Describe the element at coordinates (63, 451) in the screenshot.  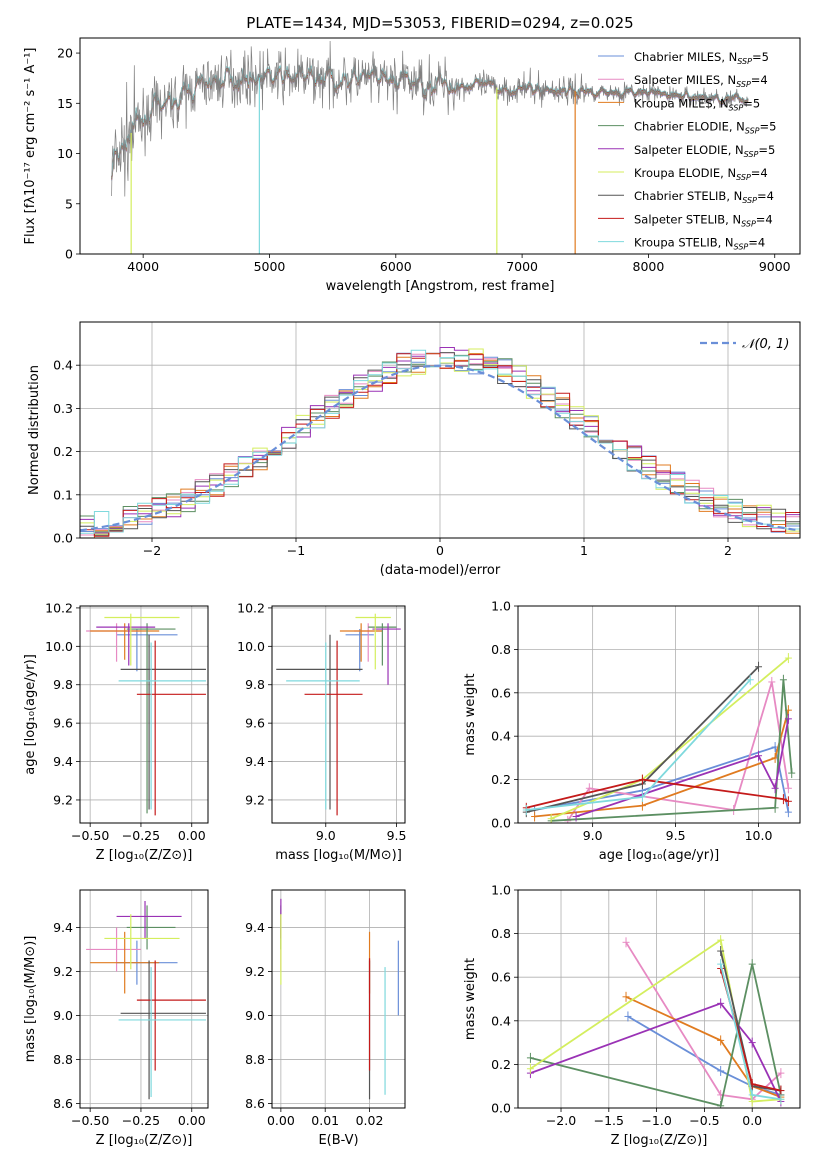
I see `y-tick-label: 0.2` at that location.